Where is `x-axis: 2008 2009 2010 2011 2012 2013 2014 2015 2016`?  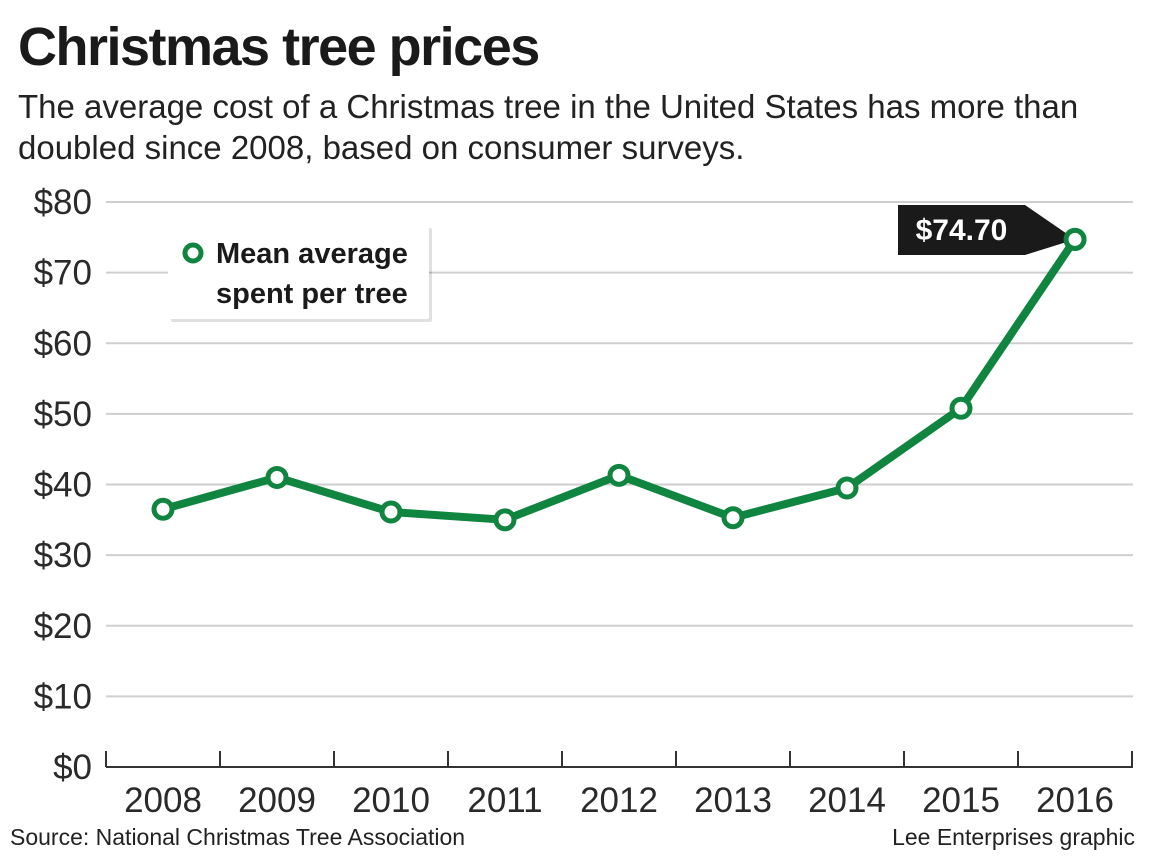 x-axis: 2008 2009 2010 2011 2012 2013 2014 2015 2016 is located at coordinates (619, 785).